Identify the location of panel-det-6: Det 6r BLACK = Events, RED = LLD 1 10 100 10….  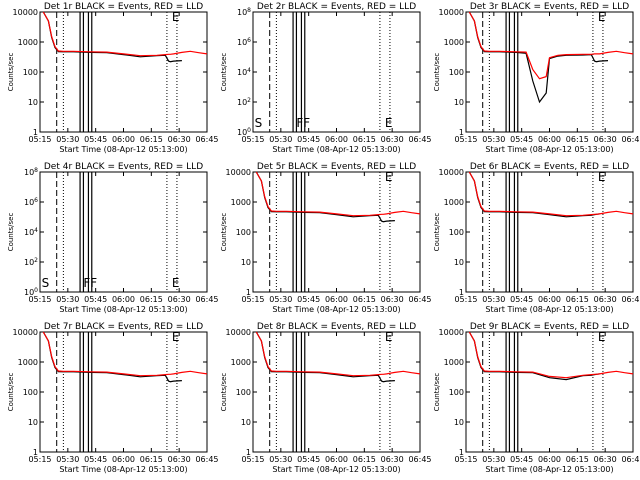
(536, 238).